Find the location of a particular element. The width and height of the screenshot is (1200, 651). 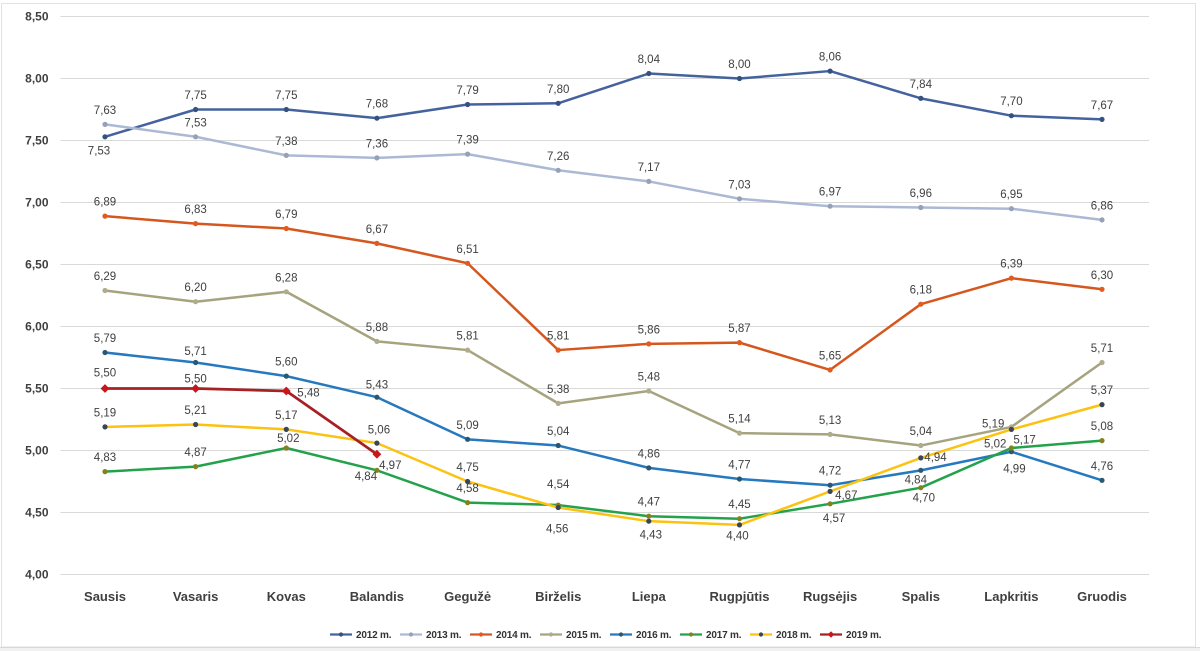

svg-text: 7,79 is located at coordinates (467, 91).